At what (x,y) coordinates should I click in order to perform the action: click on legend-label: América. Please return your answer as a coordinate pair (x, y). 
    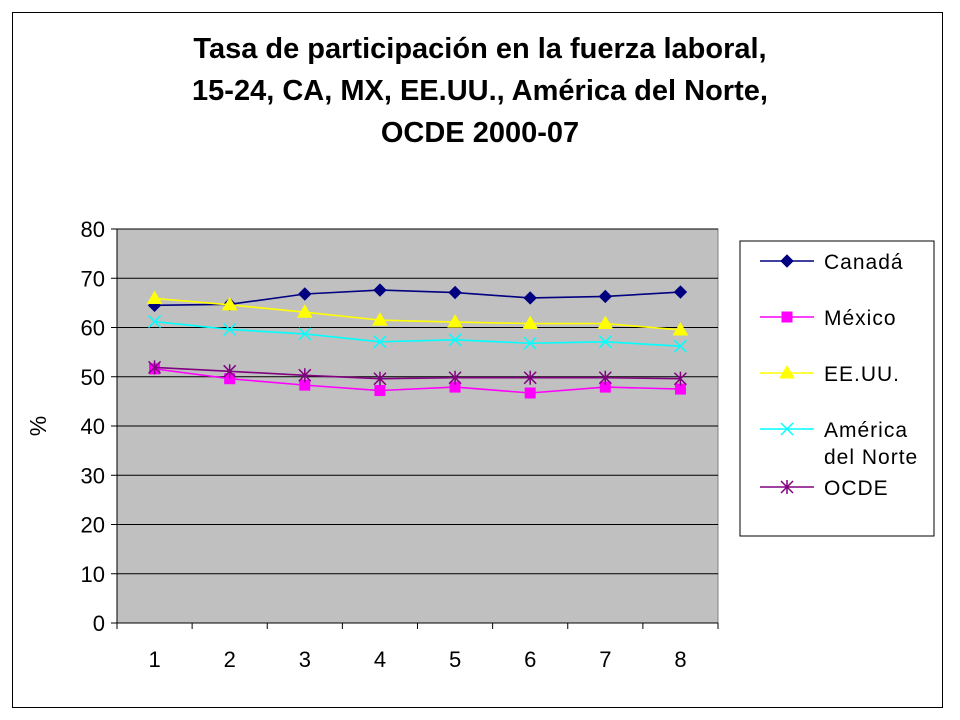
    Looking at the image, I should click on (866, 430).